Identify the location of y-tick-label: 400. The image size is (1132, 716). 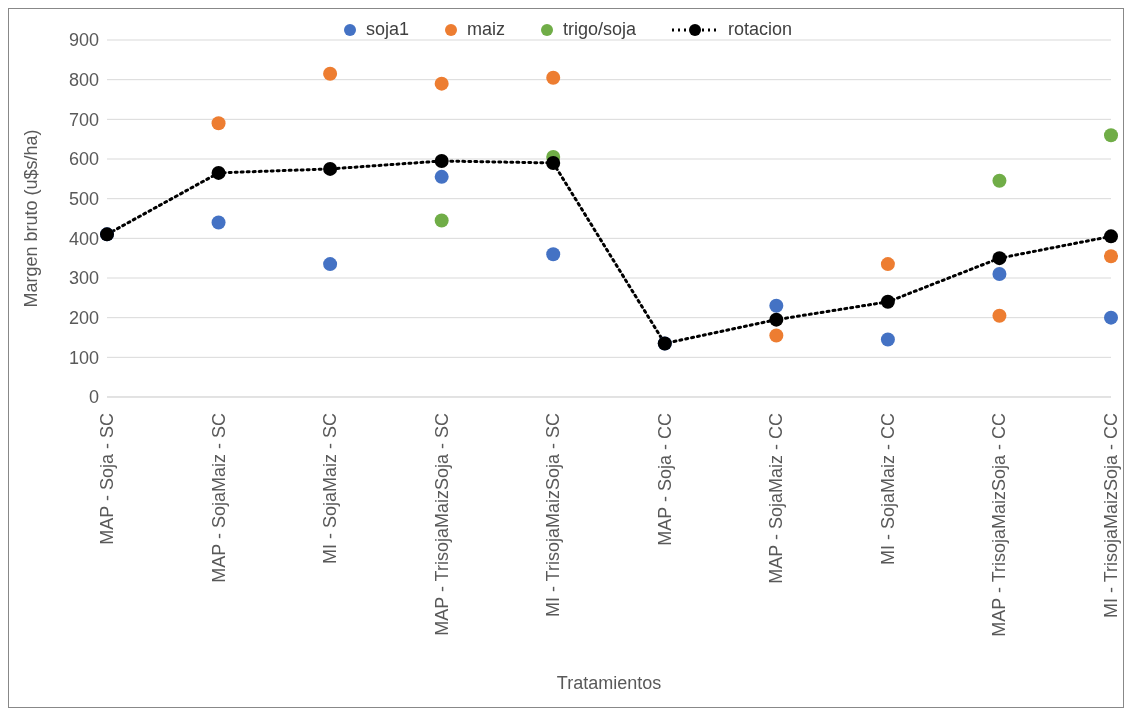
(83, 238).